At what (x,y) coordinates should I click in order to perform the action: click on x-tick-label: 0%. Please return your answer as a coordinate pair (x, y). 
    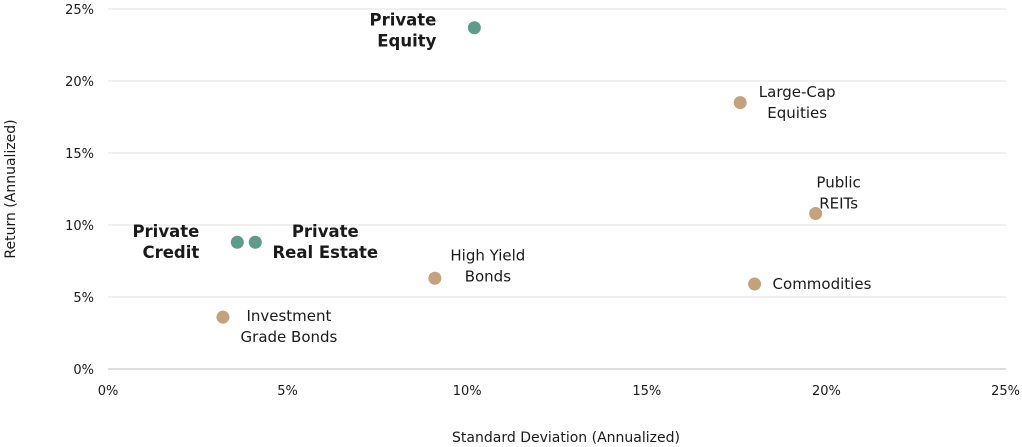
    Looking at the image, I should click on (108, 391).